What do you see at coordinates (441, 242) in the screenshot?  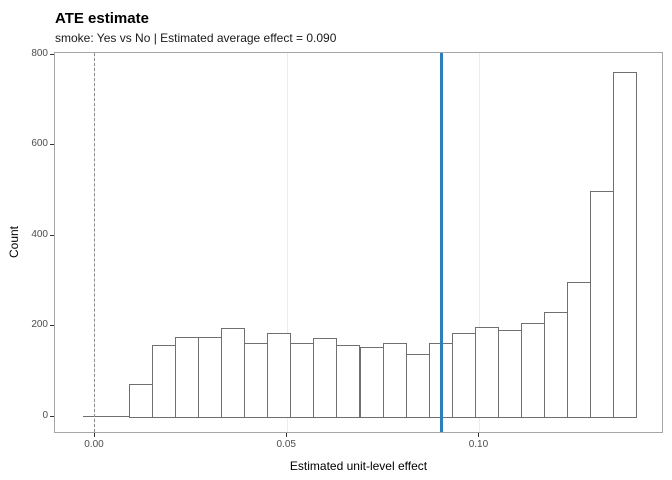 I see `average-effect-line` at bounding box center [441, 242].